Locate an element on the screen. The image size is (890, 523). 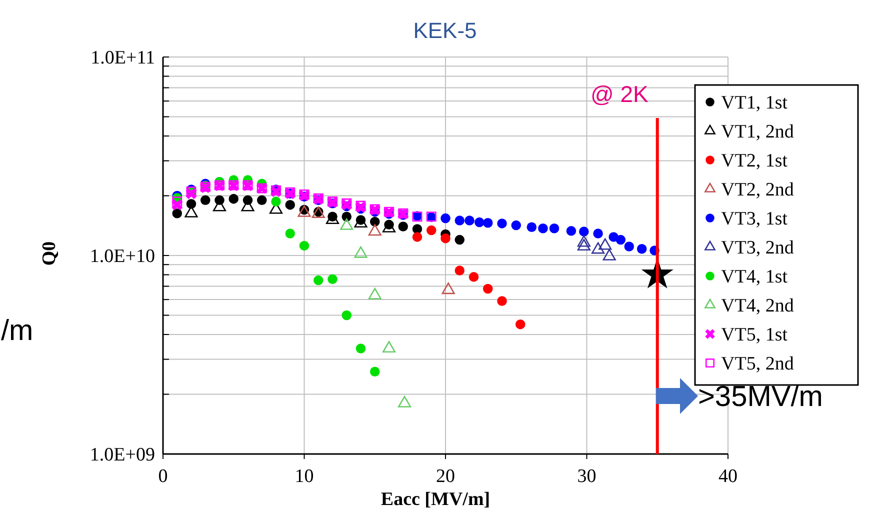
legend-label: VT4, 2nd is located at coordinates (757, 306).